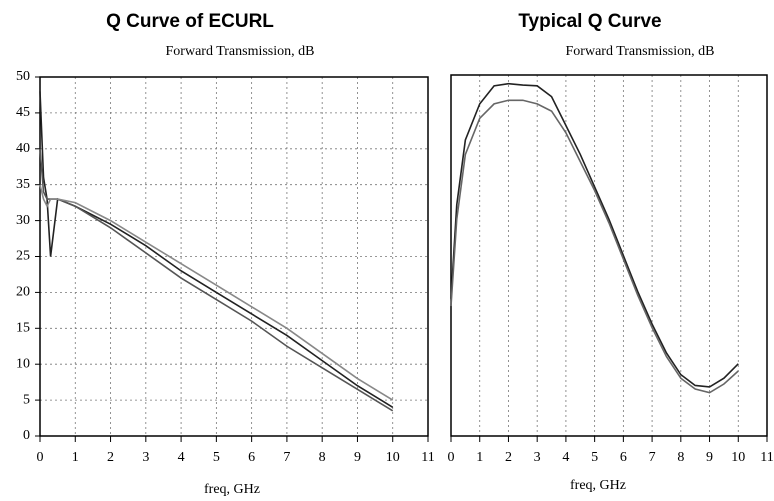 Image resolution: width=774 pixels, height=501 pixels. I want to click on y-tick-label: 20, so click(23, 292).